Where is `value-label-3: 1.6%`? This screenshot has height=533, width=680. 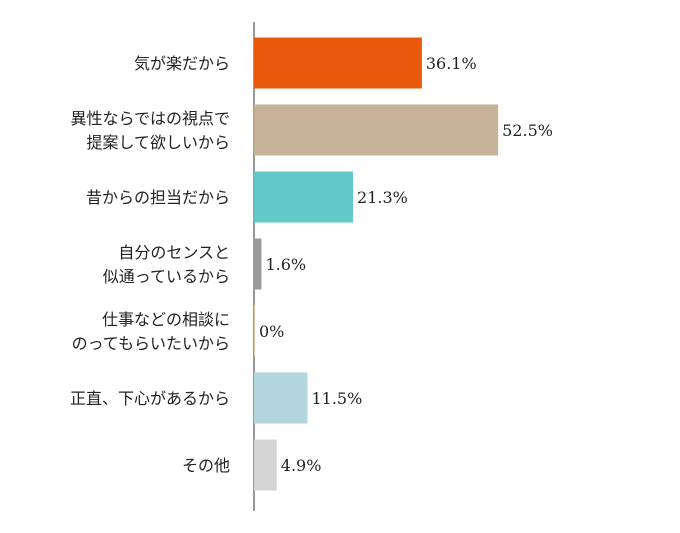
value-label-3: 1.6% is located at coordinates (285, 264).